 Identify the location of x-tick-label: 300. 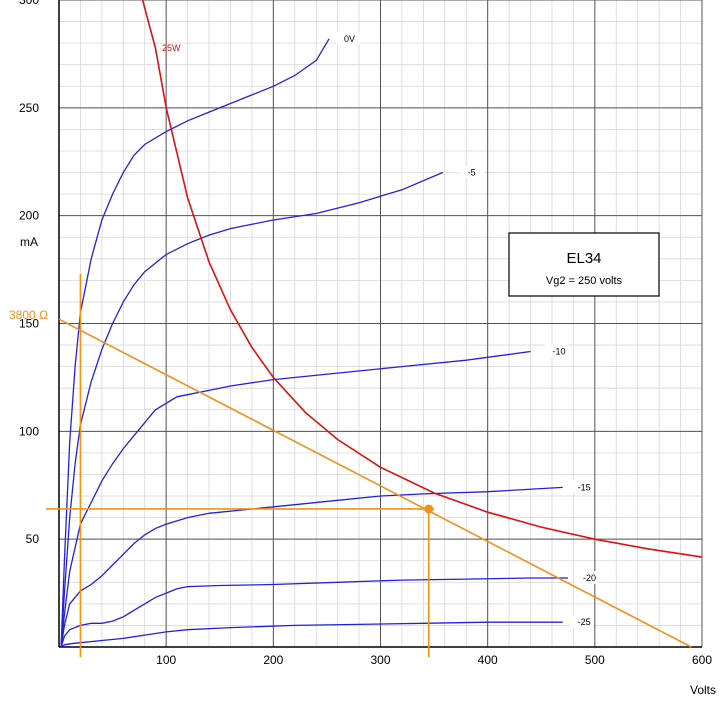
(380, 660).